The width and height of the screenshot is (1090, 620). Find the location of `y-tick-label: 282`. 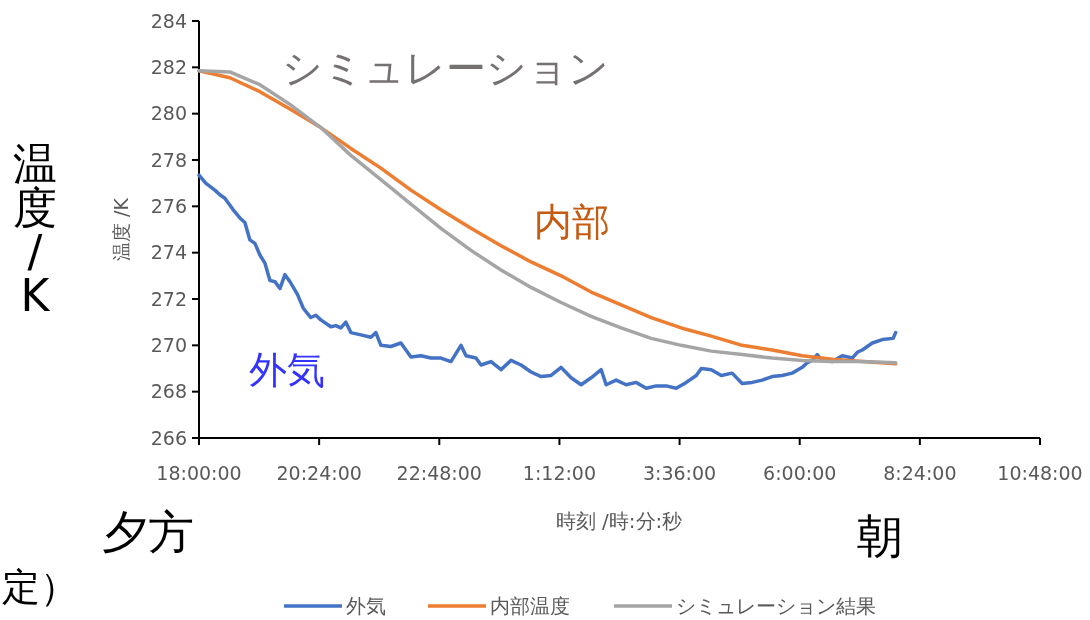

y-tick-label: 282 is located at coordinates (168, 66).